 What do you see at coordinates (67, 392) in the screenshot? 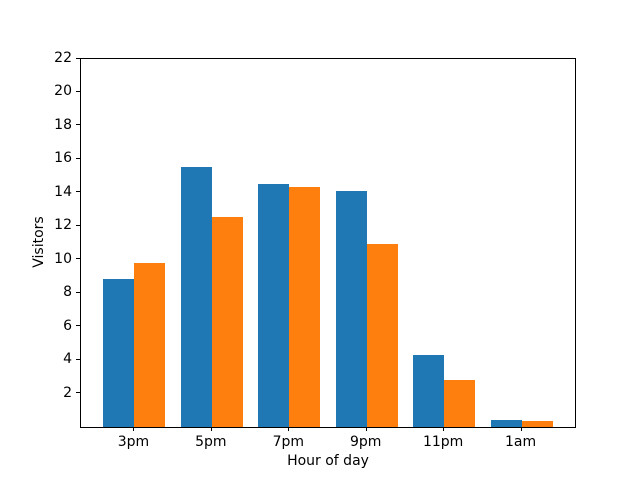
I see `y-tick-label-2: 2` at bounding box center [67, 392].